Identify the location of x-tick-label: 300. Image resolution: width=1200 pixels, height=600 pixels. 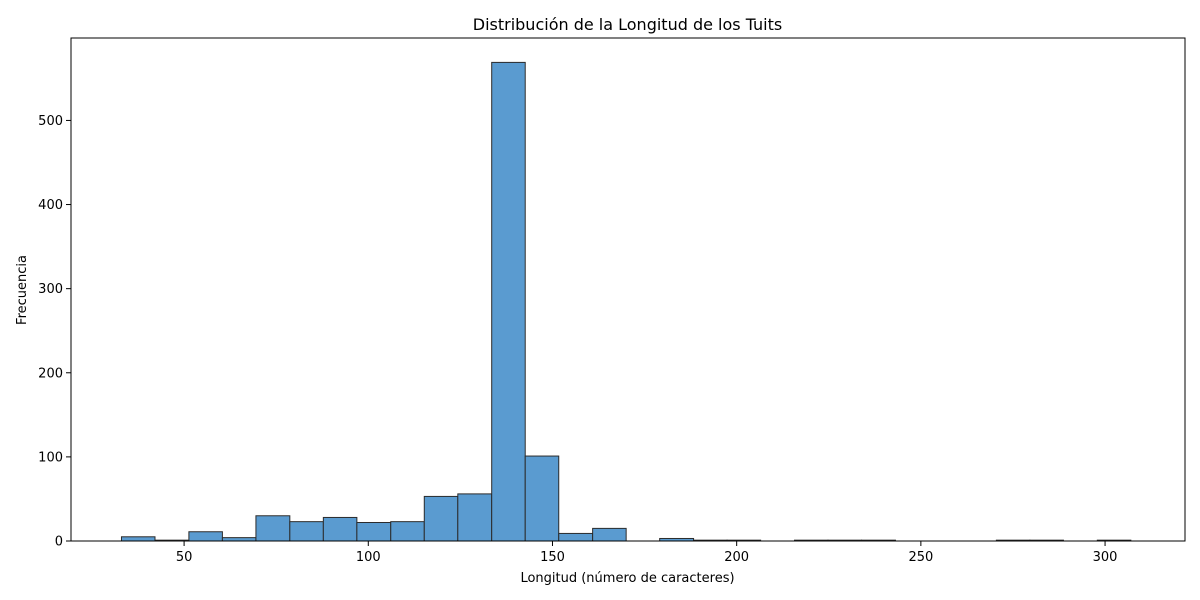
(1105, 557).